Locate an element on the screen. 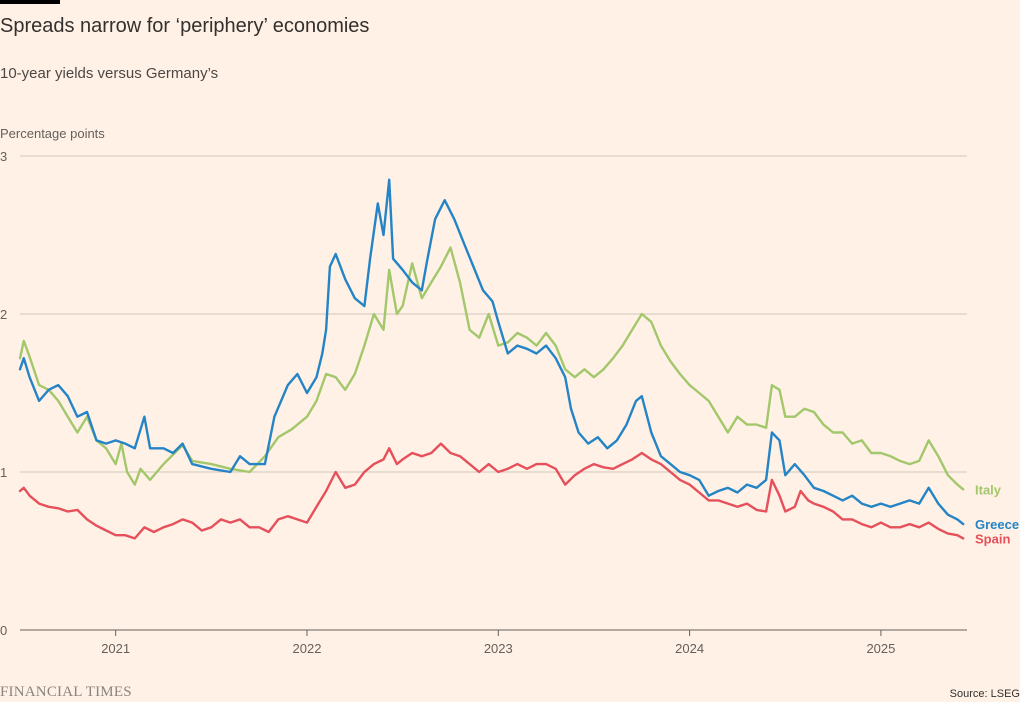 This screenshot has height=702, width=1020. x-tick-label-2023: 2023 is located at coordinates (498, 648).